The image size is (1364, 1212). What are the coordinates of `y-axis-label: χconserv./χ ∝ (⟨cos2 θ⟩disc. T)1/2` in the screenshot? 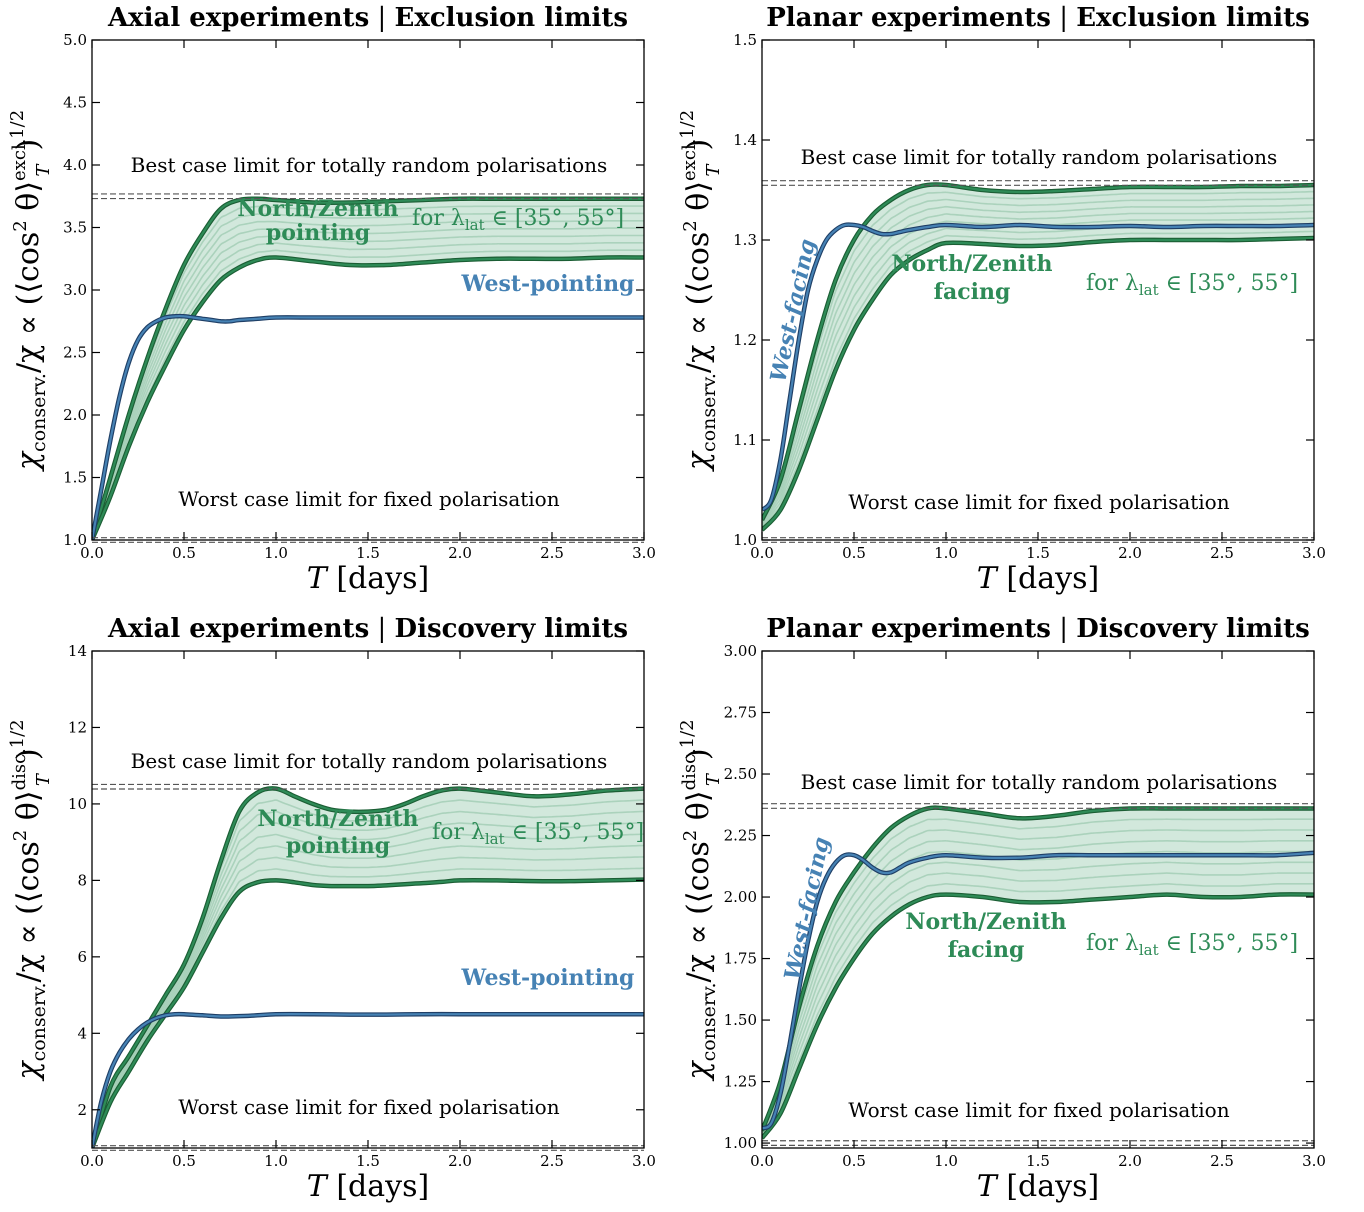 It's located at (30, 900).